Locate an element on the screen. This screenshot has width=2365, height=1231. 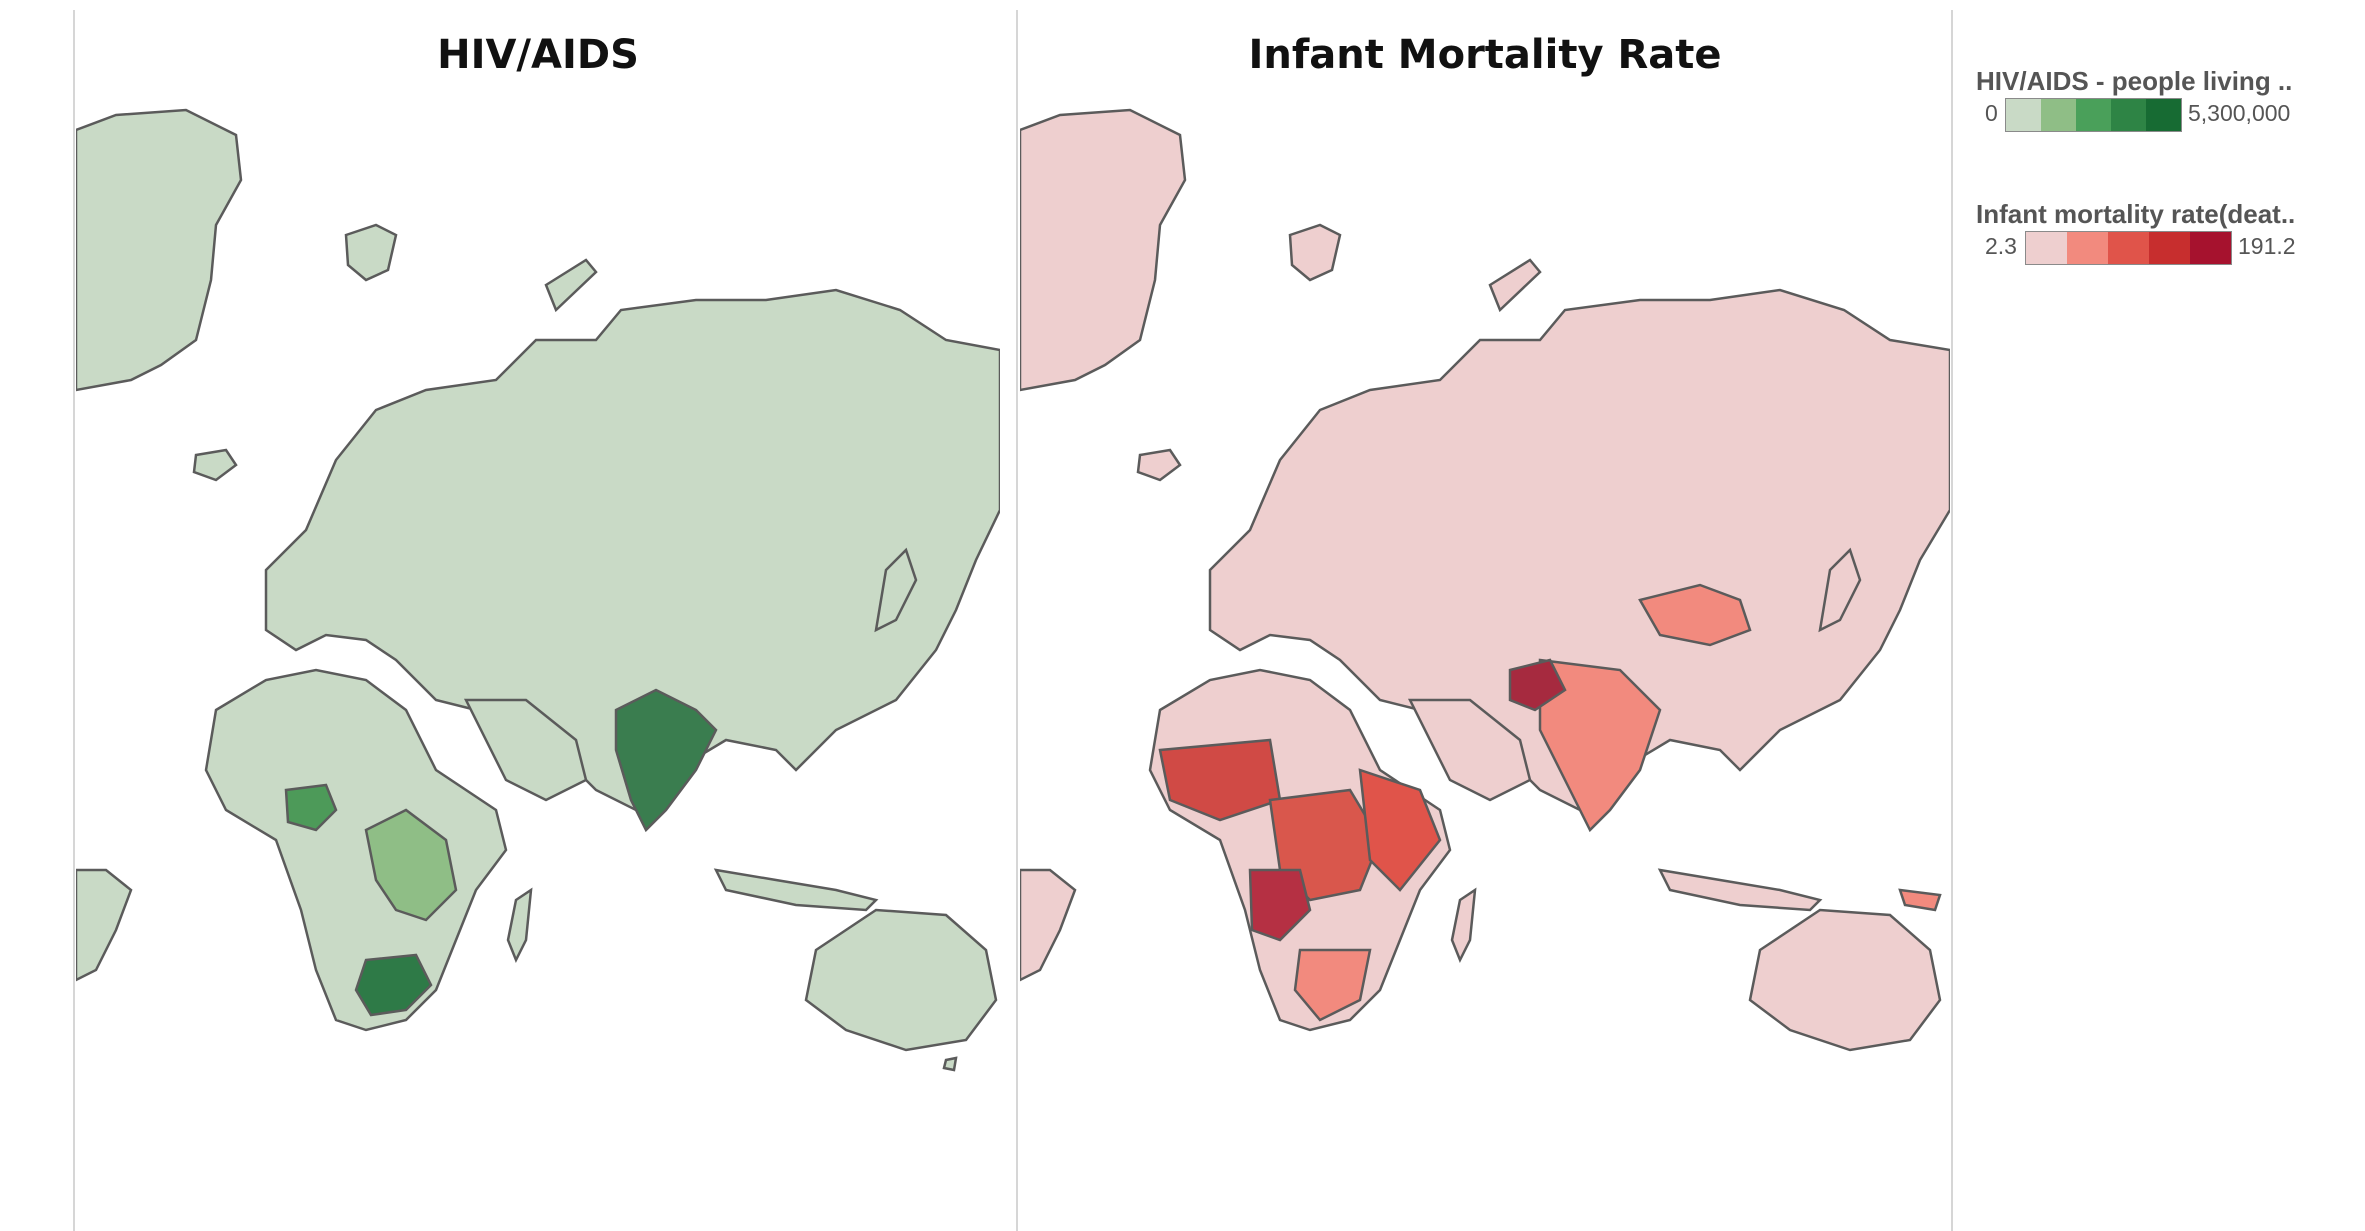
imr-south-asia is located at coordinates (1600, 745).